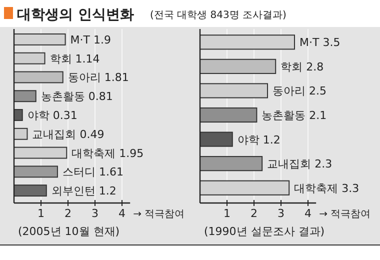  Describe the element at coordinates (76, 97) in the screenshot. I see `data-label: 농촌활동 0.81` at that location.